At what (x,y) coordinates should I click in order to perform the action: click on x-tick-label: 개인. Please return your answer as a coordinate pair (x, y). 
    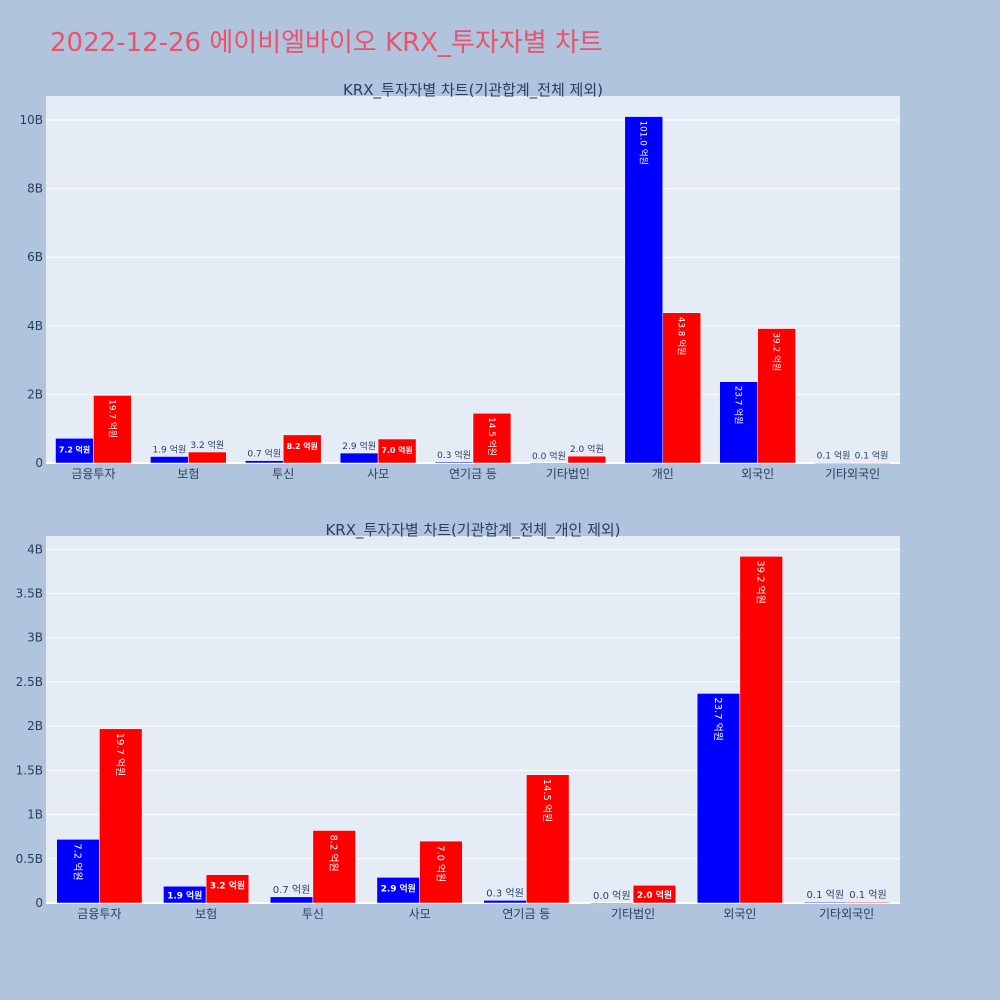
    Looking at the image, I should click on (663, 474).